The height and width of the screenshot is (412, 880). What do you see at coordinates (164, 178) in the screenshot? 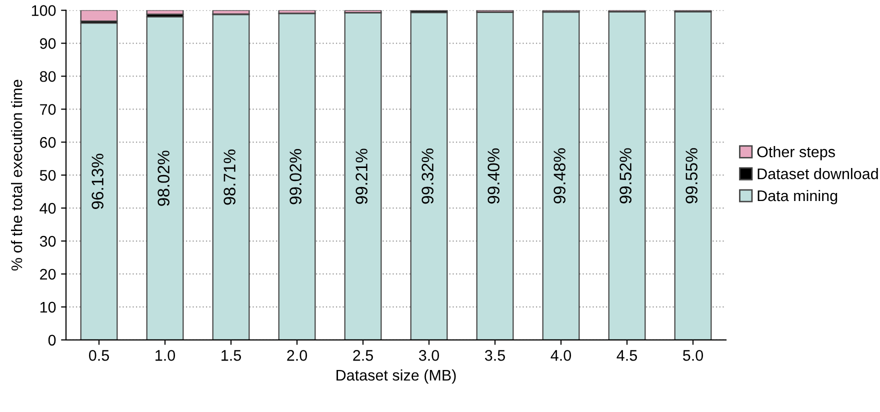
I see `data-label: 98.02%` at bounding box center [164, 178].